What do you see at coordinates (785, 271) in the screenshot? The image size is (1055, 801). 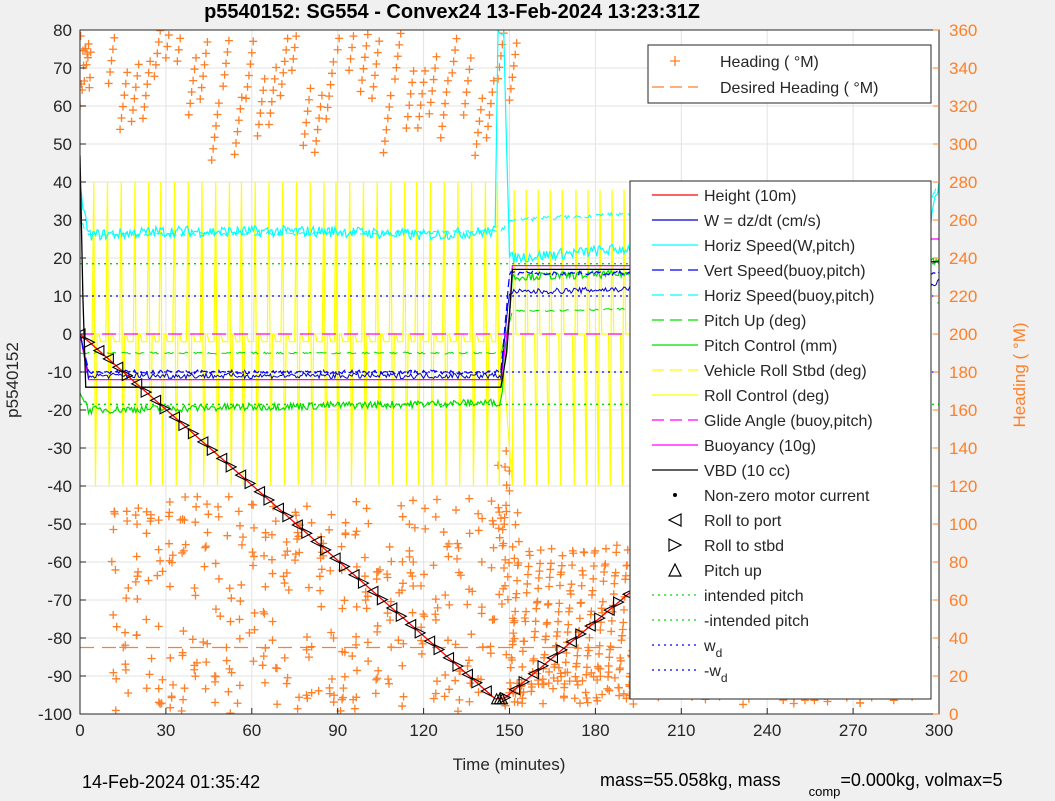 I see `legend-main-label: Vert Speed(buoy,pitch)` at bounding box center [785, 271].